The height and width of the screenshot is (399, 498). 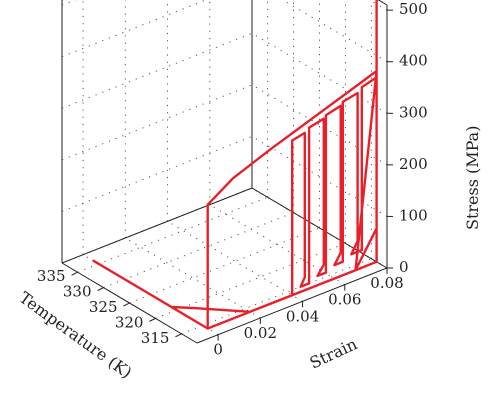 What do you see at coordinates (413, 215) in the screenshot?
I see `z-tick-label: 100` at bounding box center [413, 215].